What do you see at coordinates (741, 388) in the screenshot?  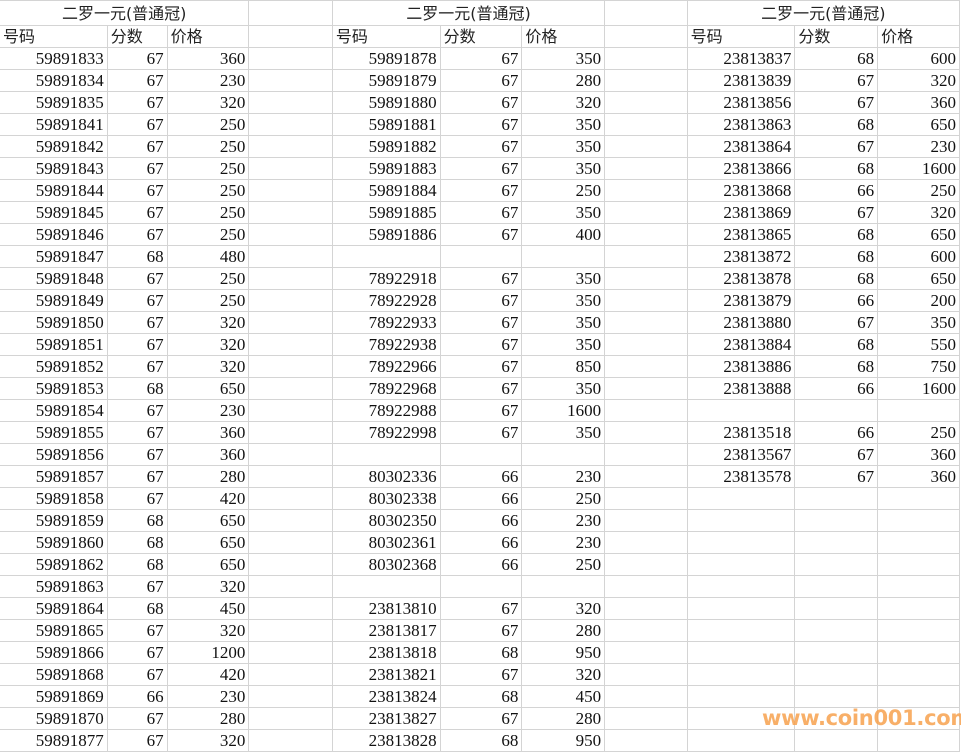 I see `cell-number: 23813888` at bounding box center [741, 388].